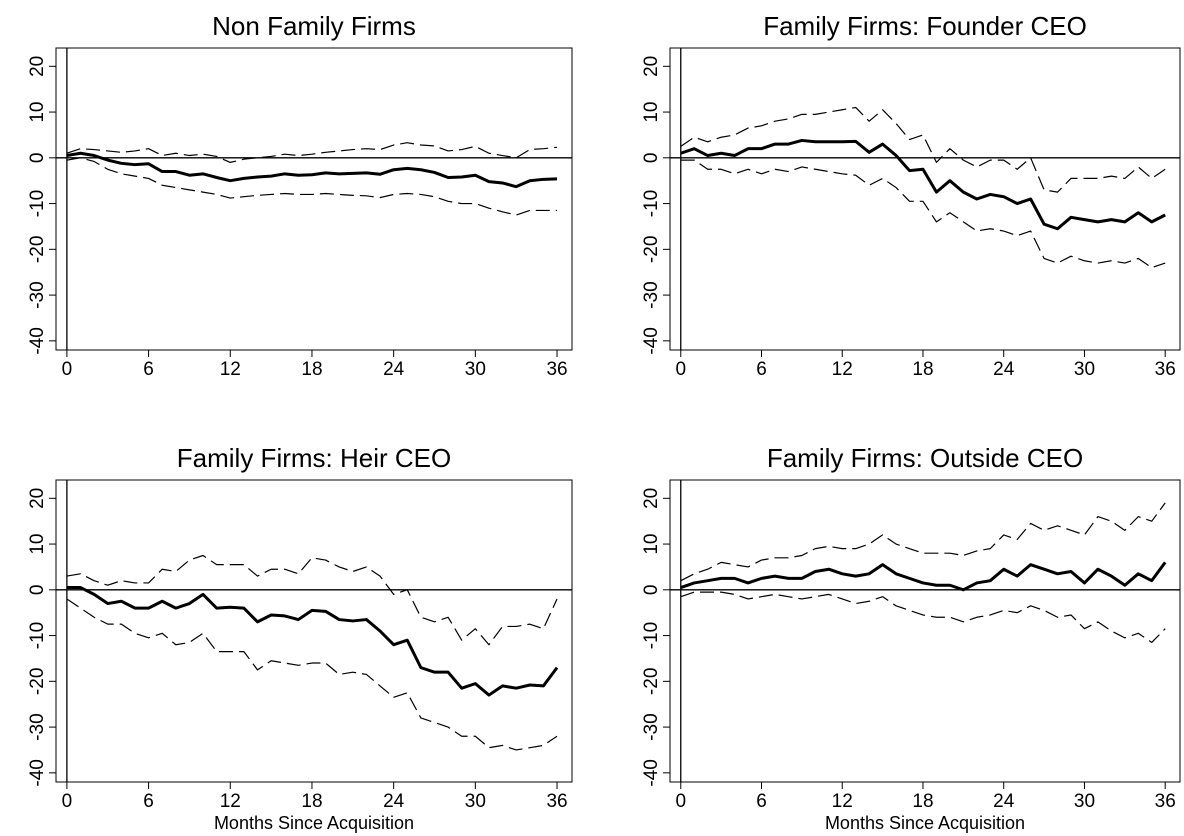 This screenshot has height=836, width=1184. What do you see at coordinates (925, 458) in the screenshot?
I see `chart-title: Family Firms: Outside CEO` at bounding box center [925, 458].